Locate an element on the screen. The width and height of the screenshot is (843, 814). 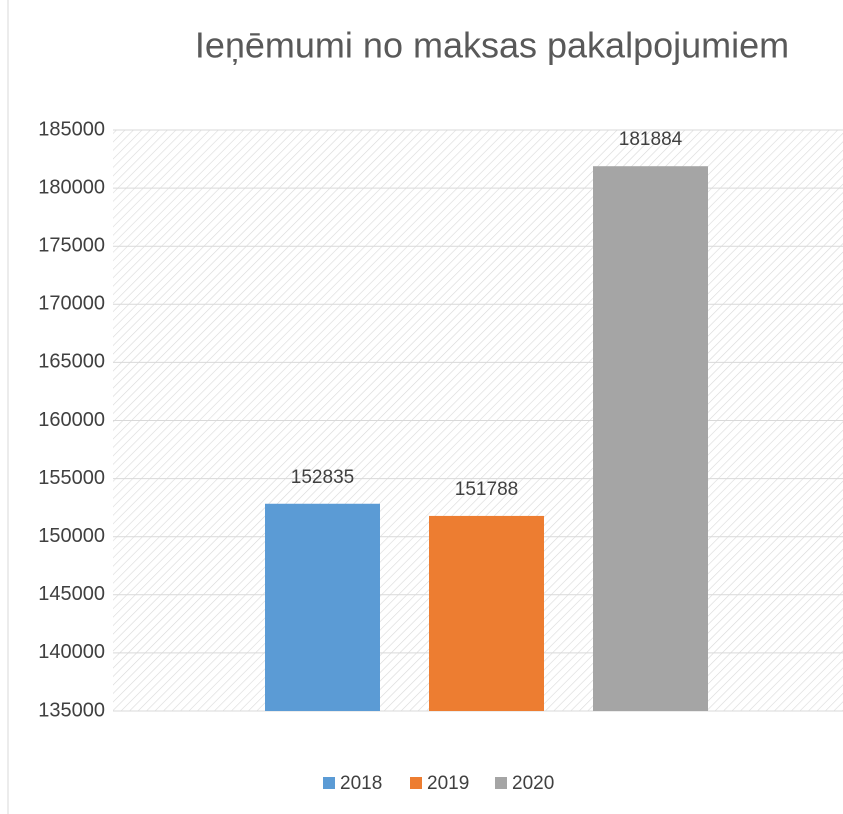
chart-title: Ieņēmumi no maksas pakalpojumiem is located at coordinates (492, 45).